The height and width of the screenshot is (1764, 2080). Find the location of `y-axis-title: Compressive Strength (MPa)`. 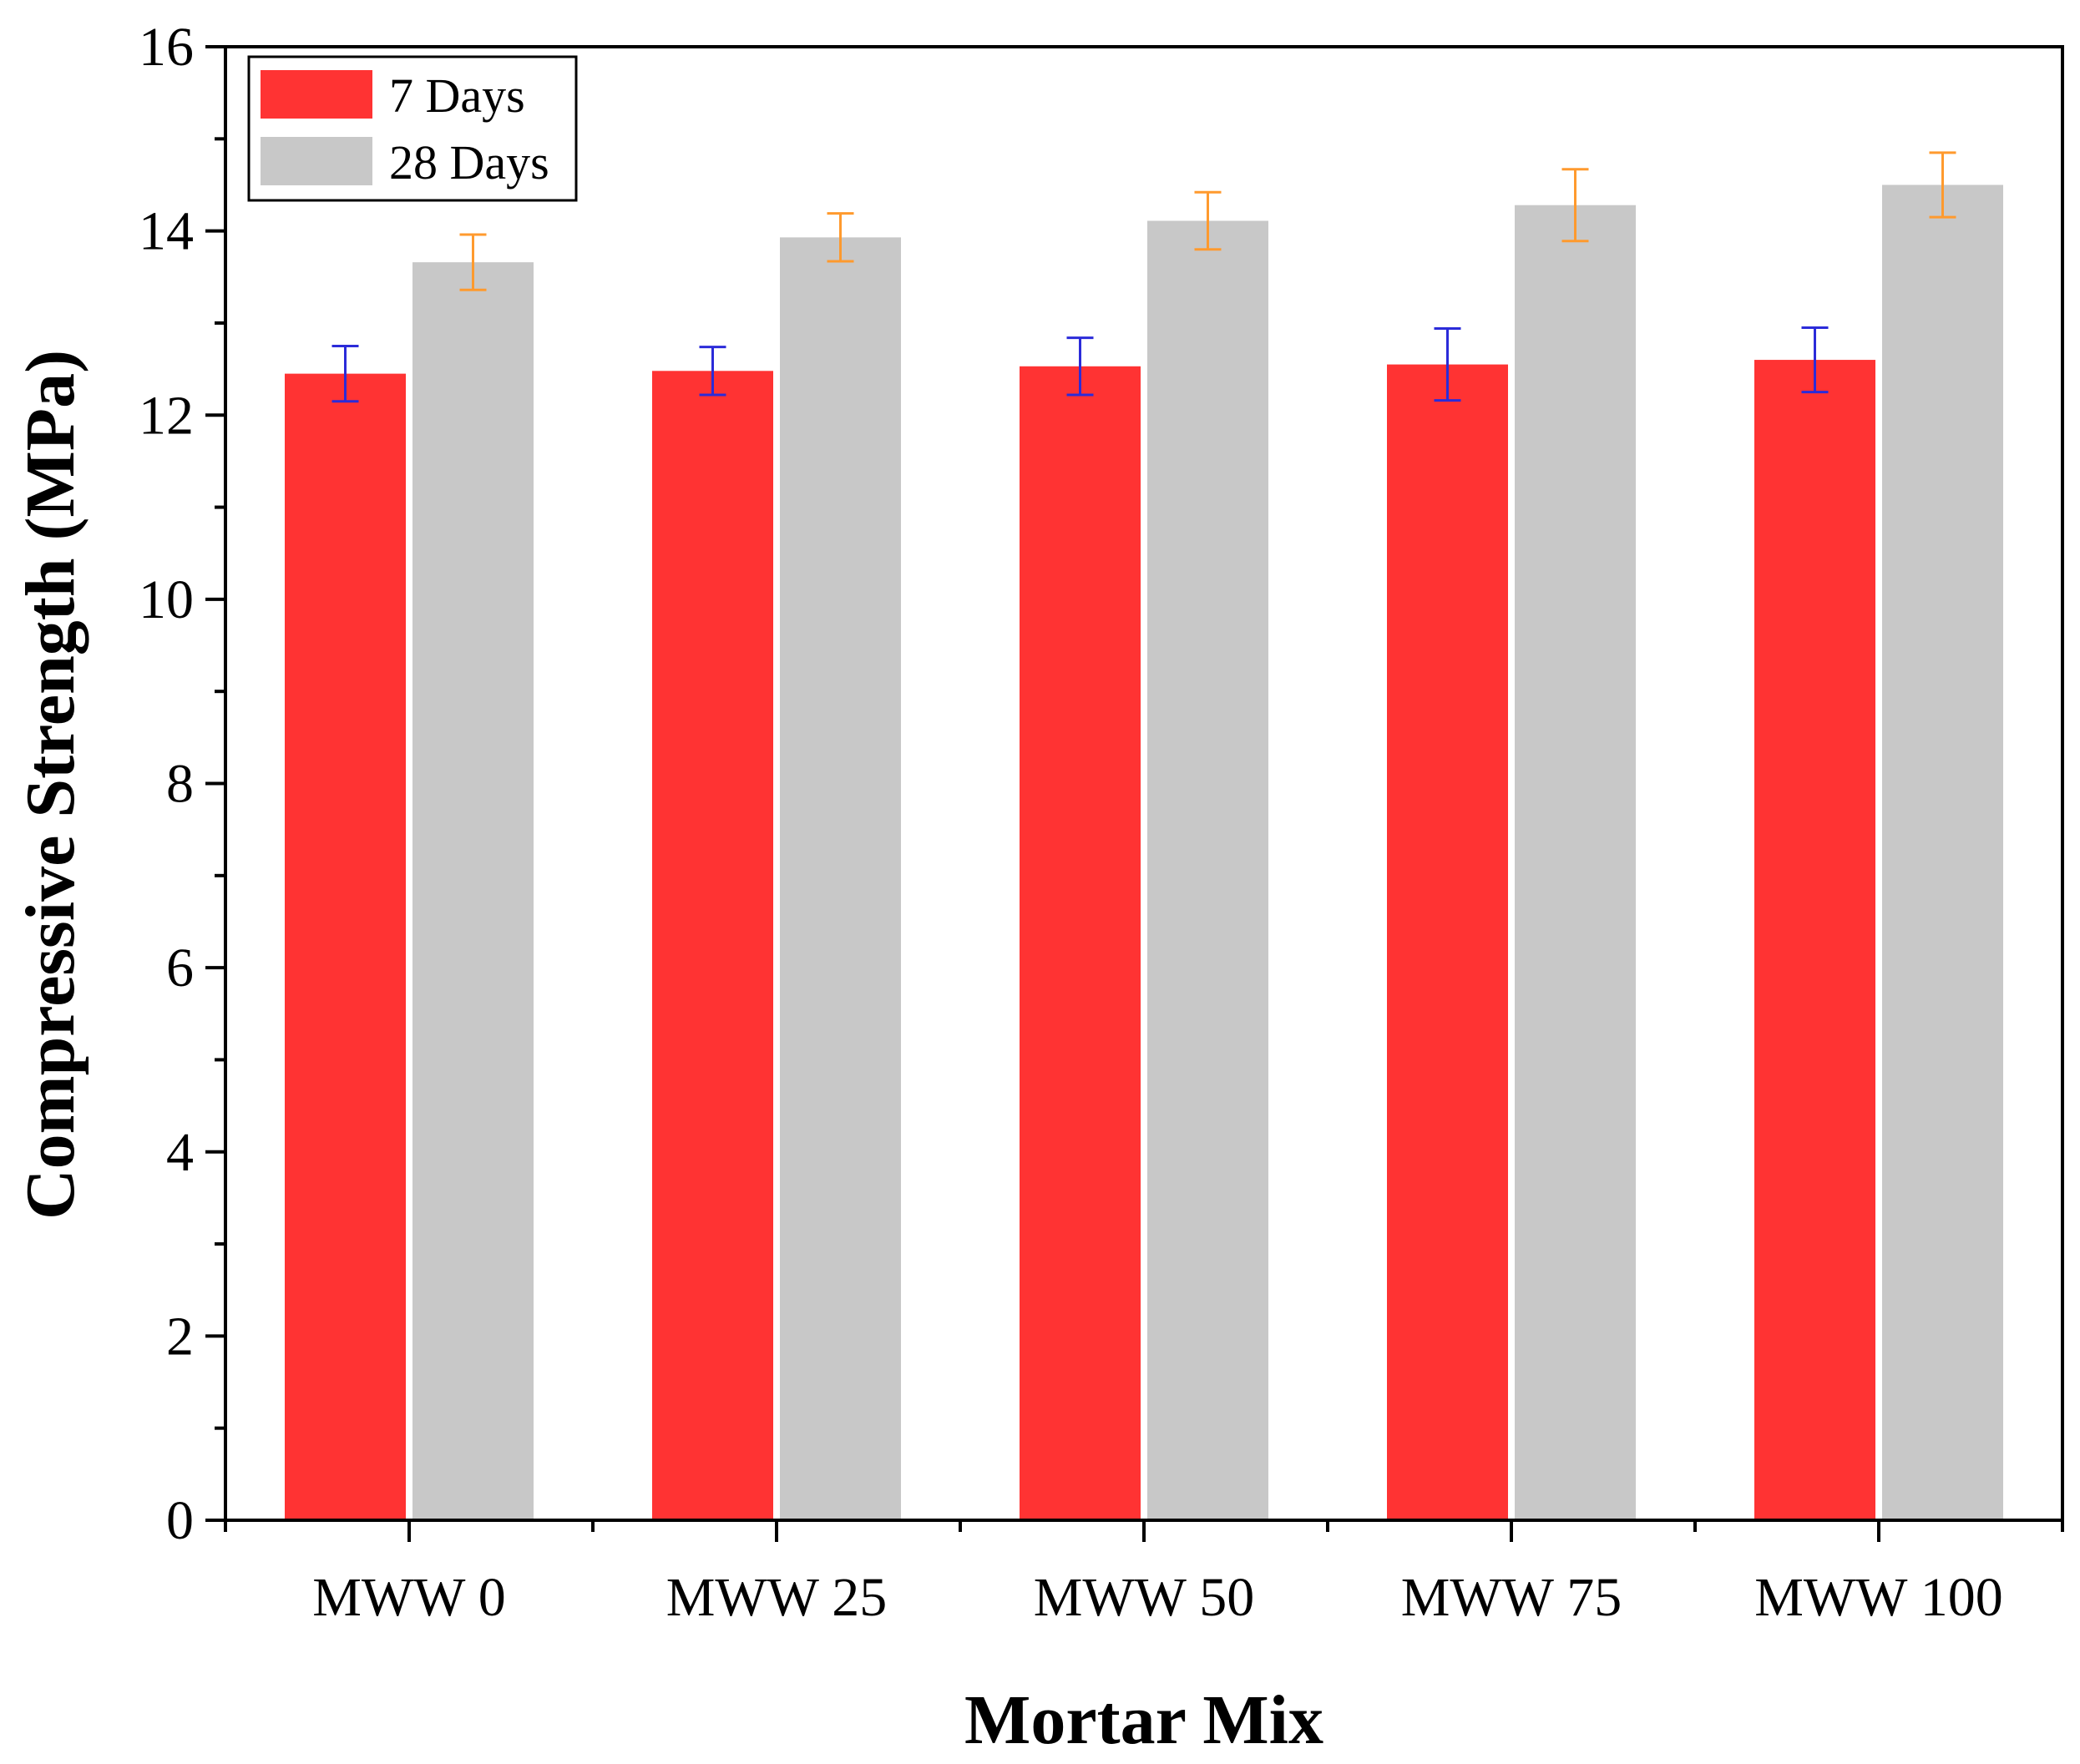

y-axis-title: Compressive Strength (MPa) is located at coordinates (51, 785).